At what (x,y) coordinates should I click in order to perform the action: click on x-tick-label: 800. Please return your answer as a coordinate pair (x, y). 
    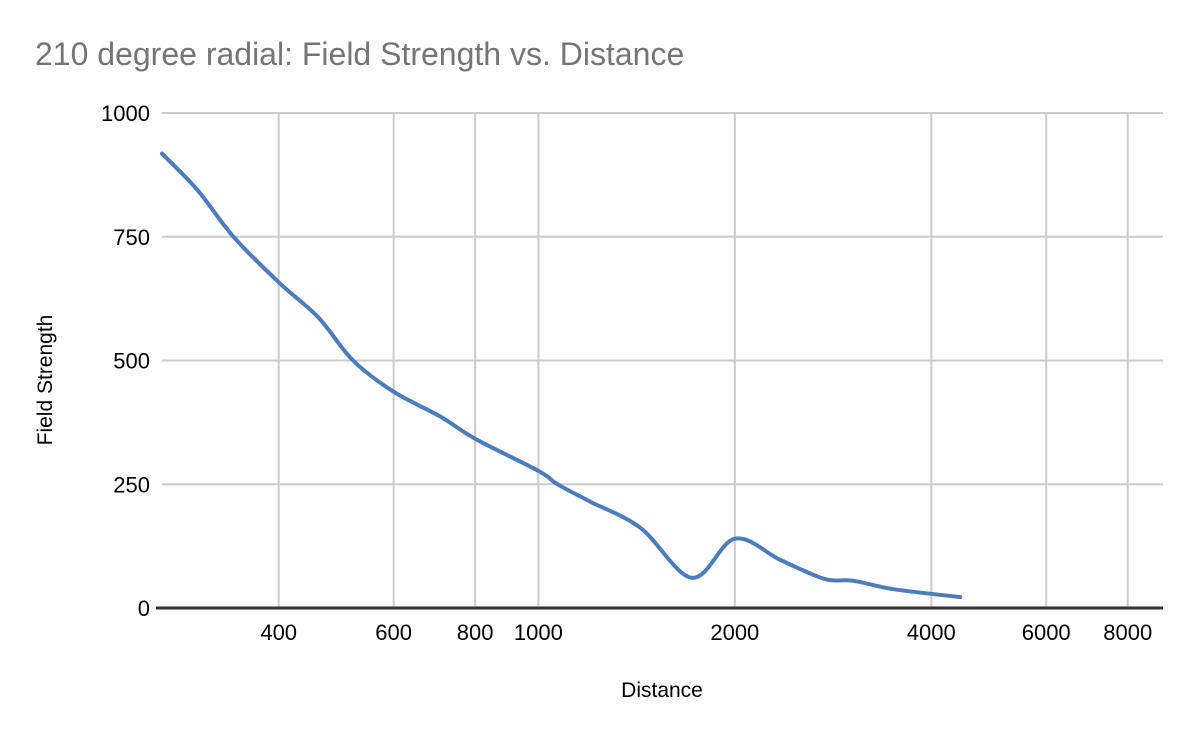
    Looking at the image, I should click on (475, 632).